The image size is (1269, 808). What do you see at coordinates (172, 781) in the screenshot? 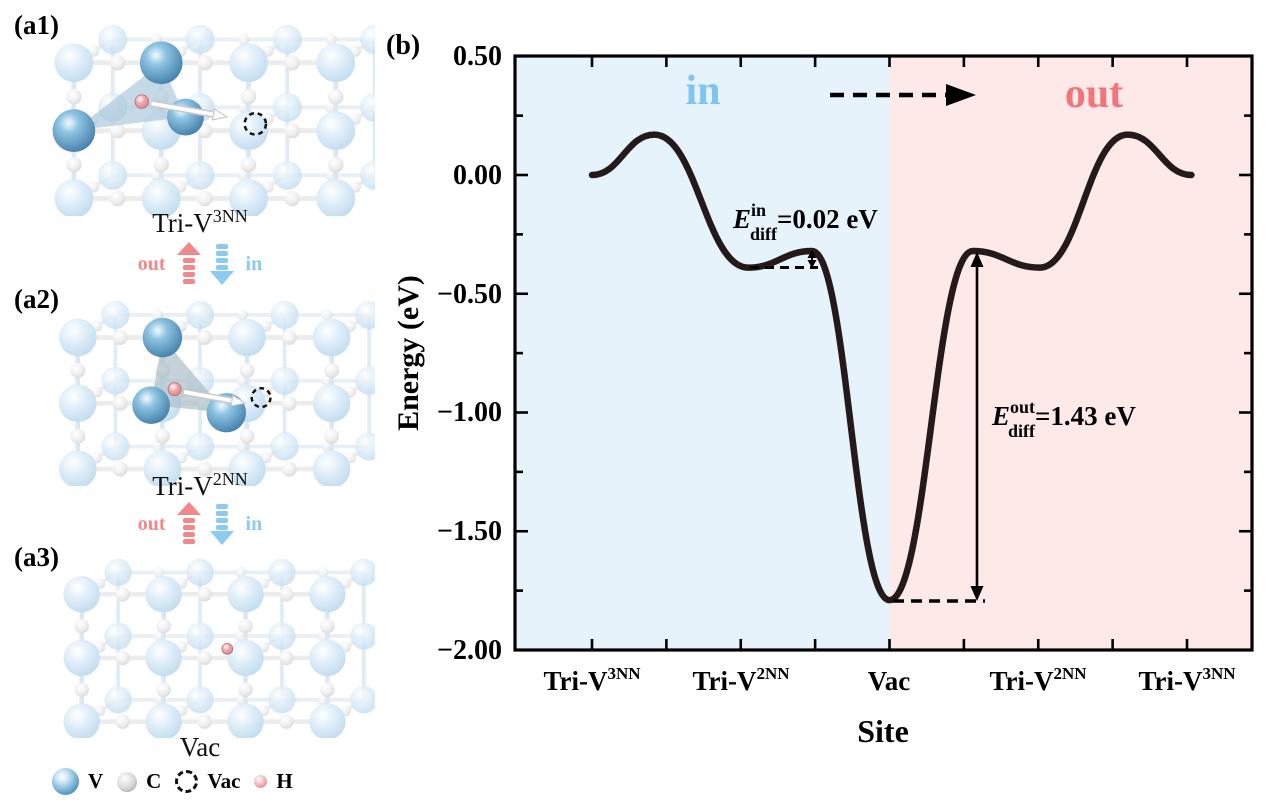
I see `atom-legend: V C Vac H` at bounding box center [172, 781].